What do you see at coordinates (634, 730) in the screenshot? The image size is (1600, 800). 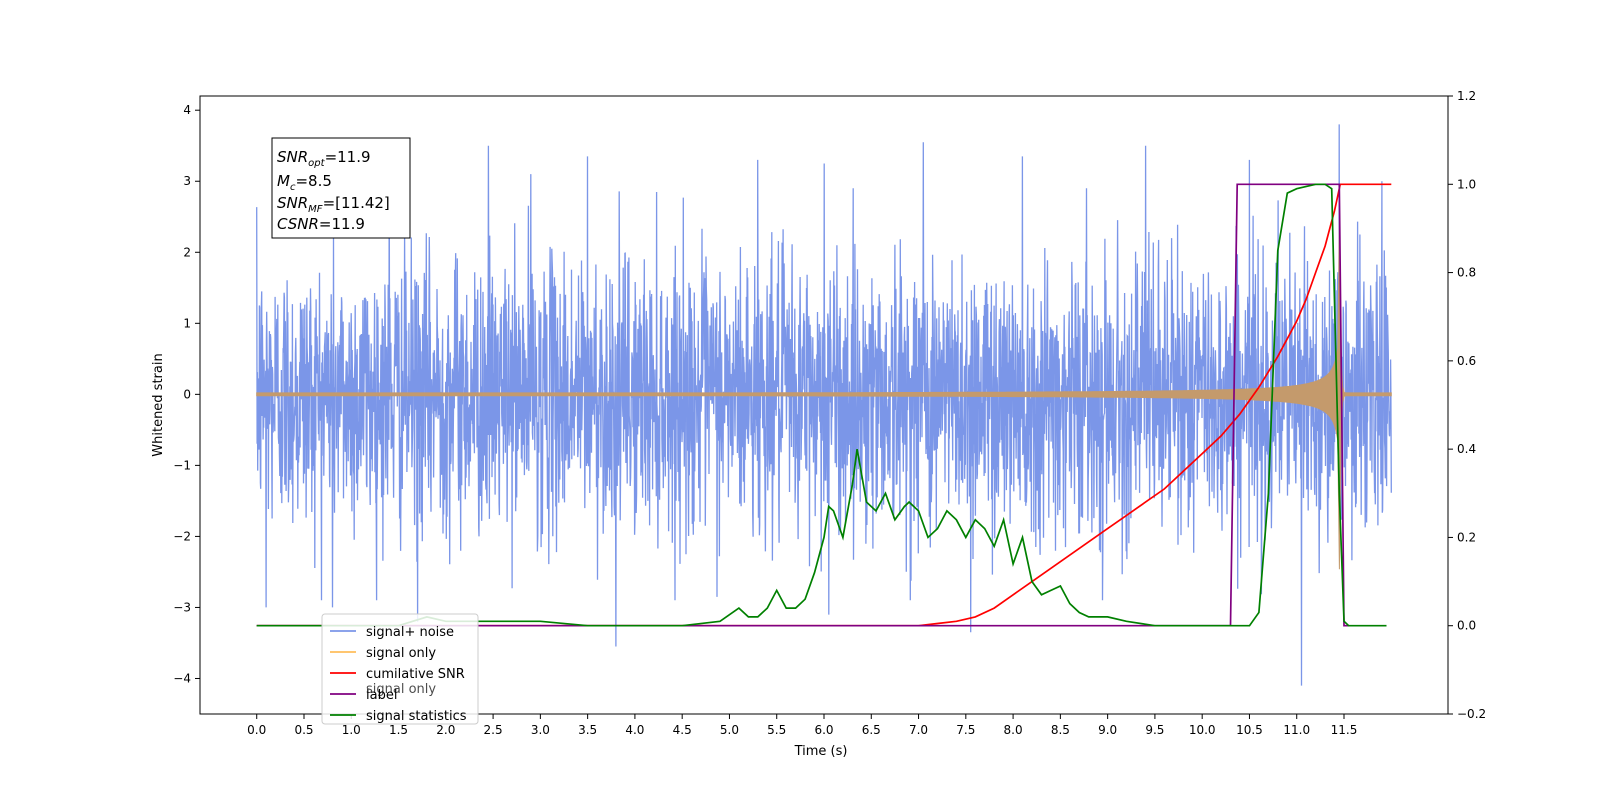 I see `x-tick-label: 4.0` at bounding box center [634, 730].